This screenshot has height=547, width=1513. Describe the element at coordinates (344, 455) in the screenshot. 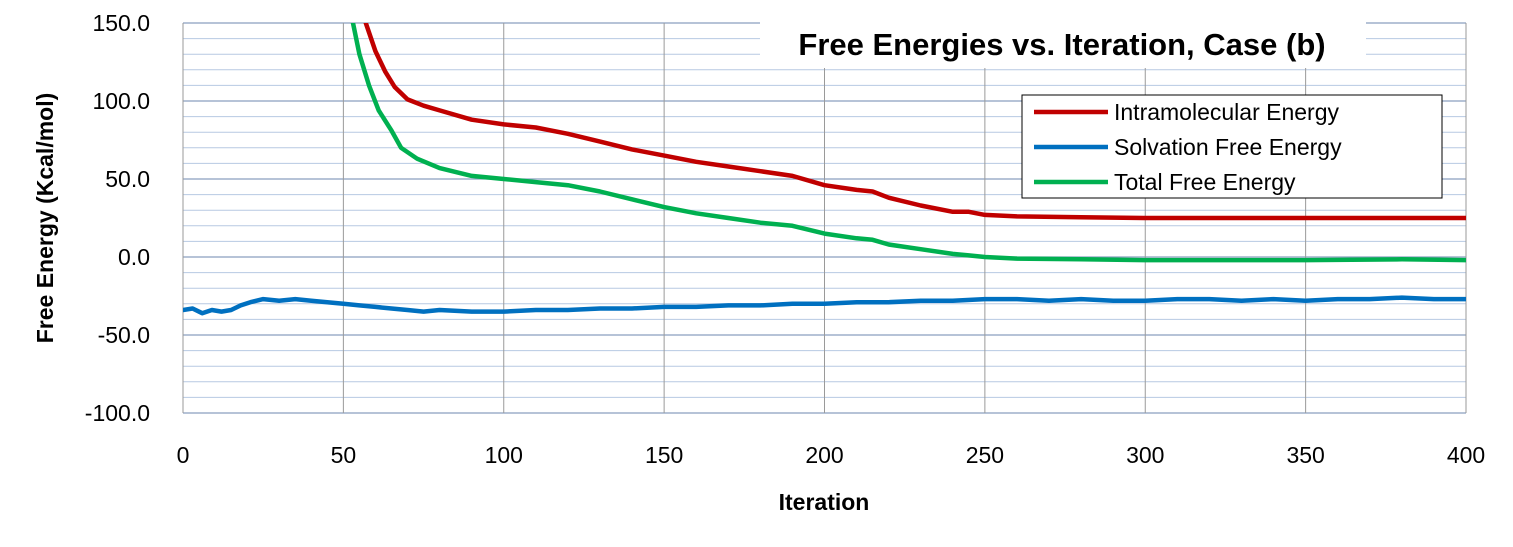

I see `x-tick-label: 50` at that location.